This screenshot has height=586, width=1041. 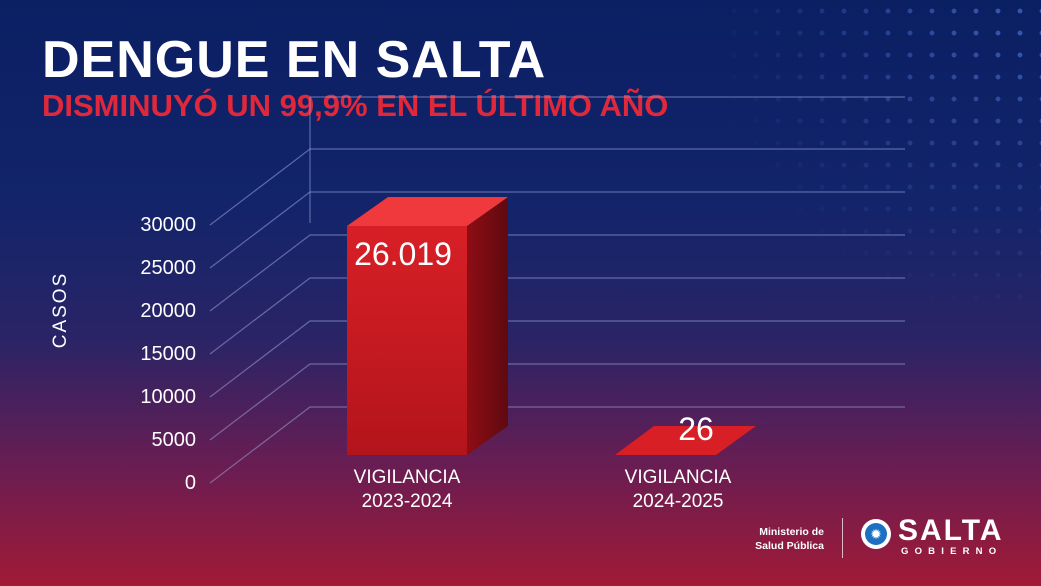 What do you see at coordinates (168, 268) in the screenshot?
I see `y-tick-label: 25000` at bounding box center [168, 268].